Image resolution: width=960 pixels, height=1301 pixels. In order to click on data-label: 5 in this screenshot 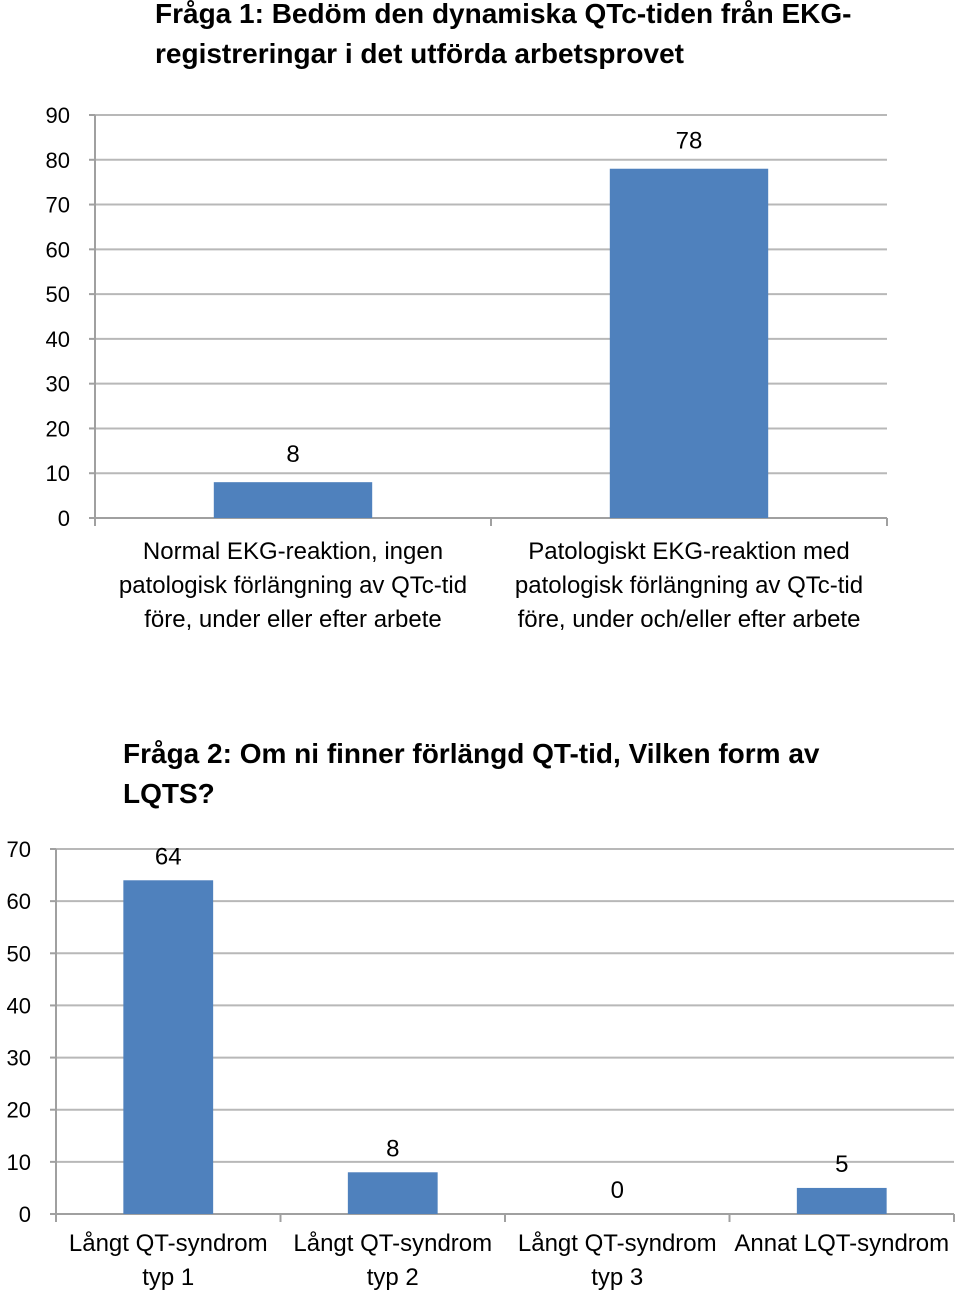, I will do `click(841, 1164)`.